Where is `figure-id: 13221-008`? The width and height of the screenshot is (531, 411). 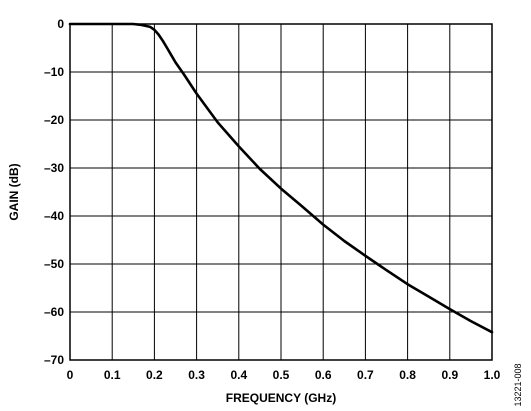 figure-id: 13221-008 is located at coordinates (518, 384).